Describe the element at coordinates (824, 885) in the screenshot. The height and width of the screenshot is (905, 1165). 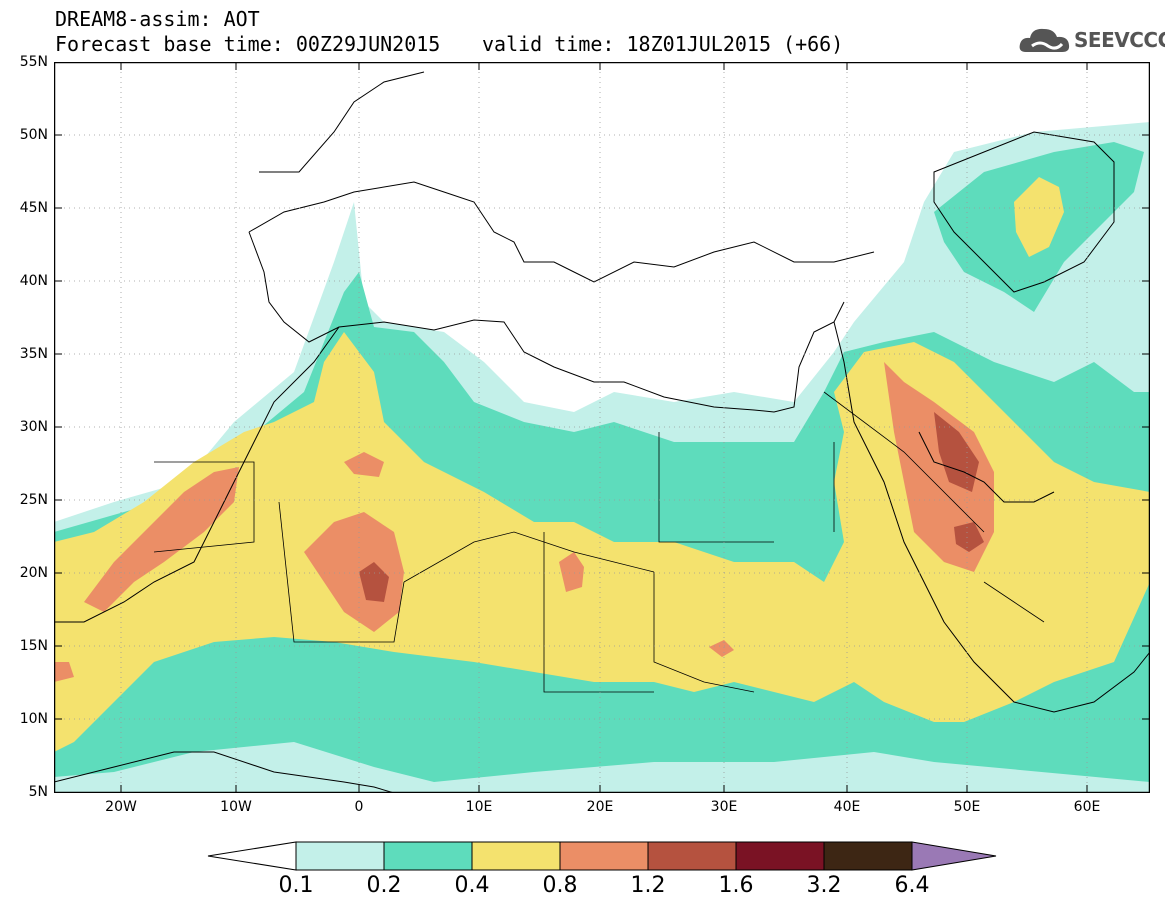
I see `colorbar-label: 3.2` at that location.